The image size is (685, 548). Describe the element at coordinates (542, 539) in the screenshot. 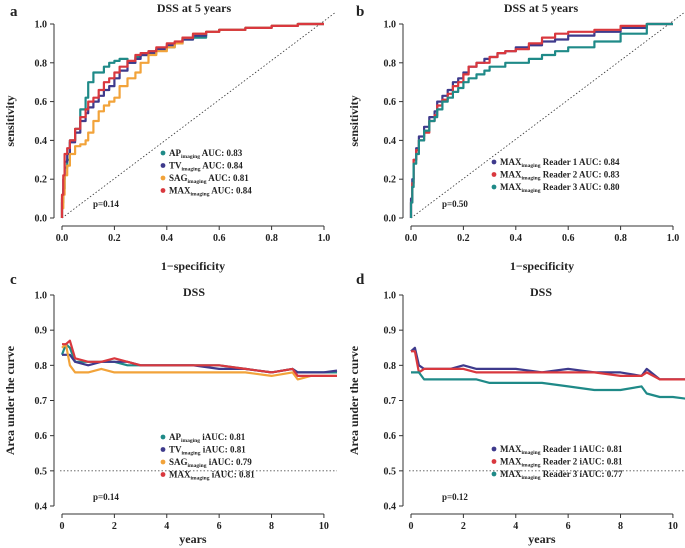

I see `x-axis-title: years` at that location.